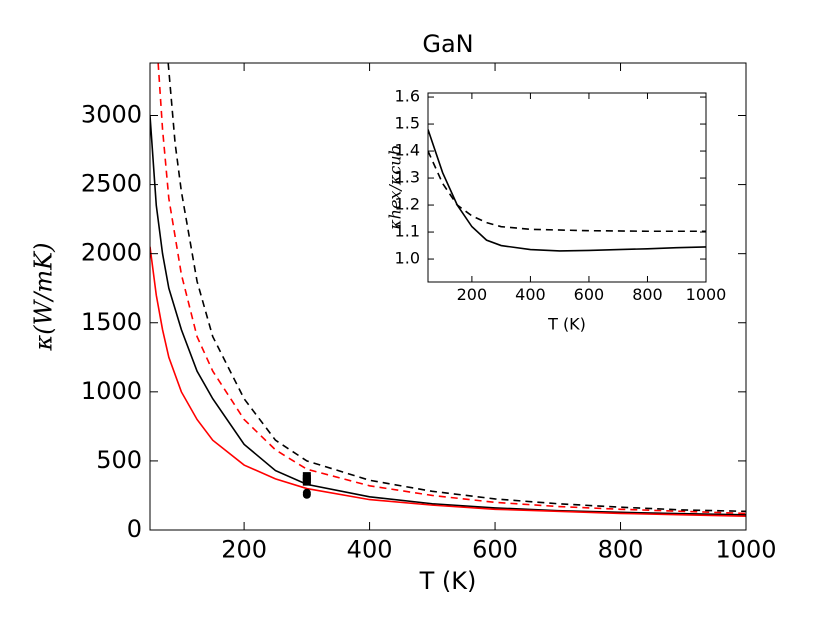  I want to click on y-axis-label: κ(W/mK), so click(44, 297).